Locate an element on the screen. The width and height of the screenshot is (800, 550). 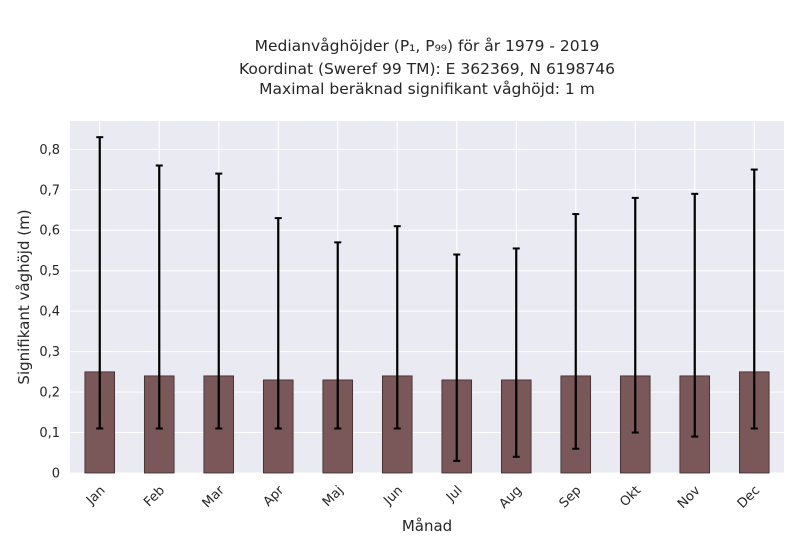
y-tick-label: 0,5 is located at coordinates (49, 271).